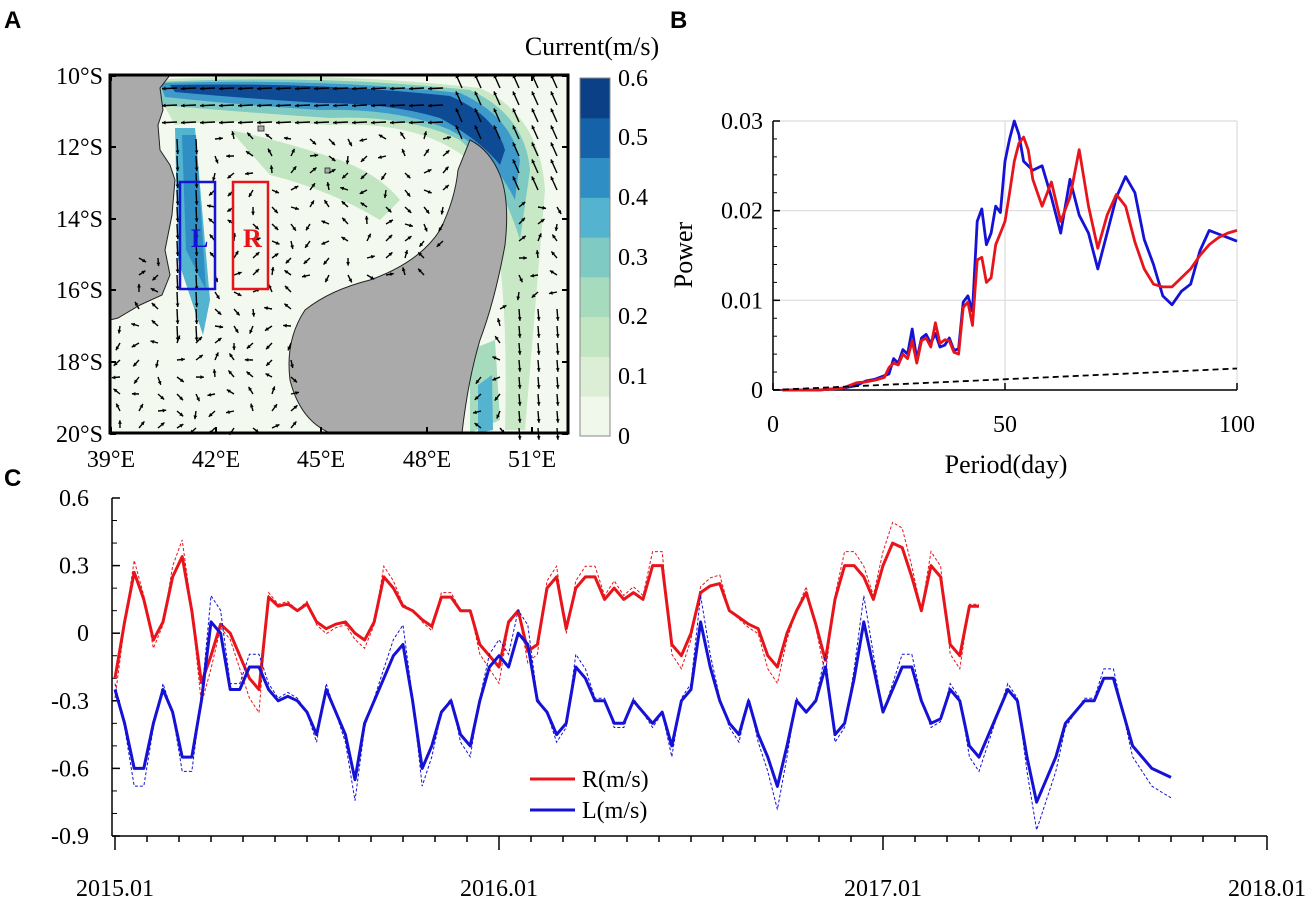  I want to click on y-tick-label: 0.6, so click(74, 499).